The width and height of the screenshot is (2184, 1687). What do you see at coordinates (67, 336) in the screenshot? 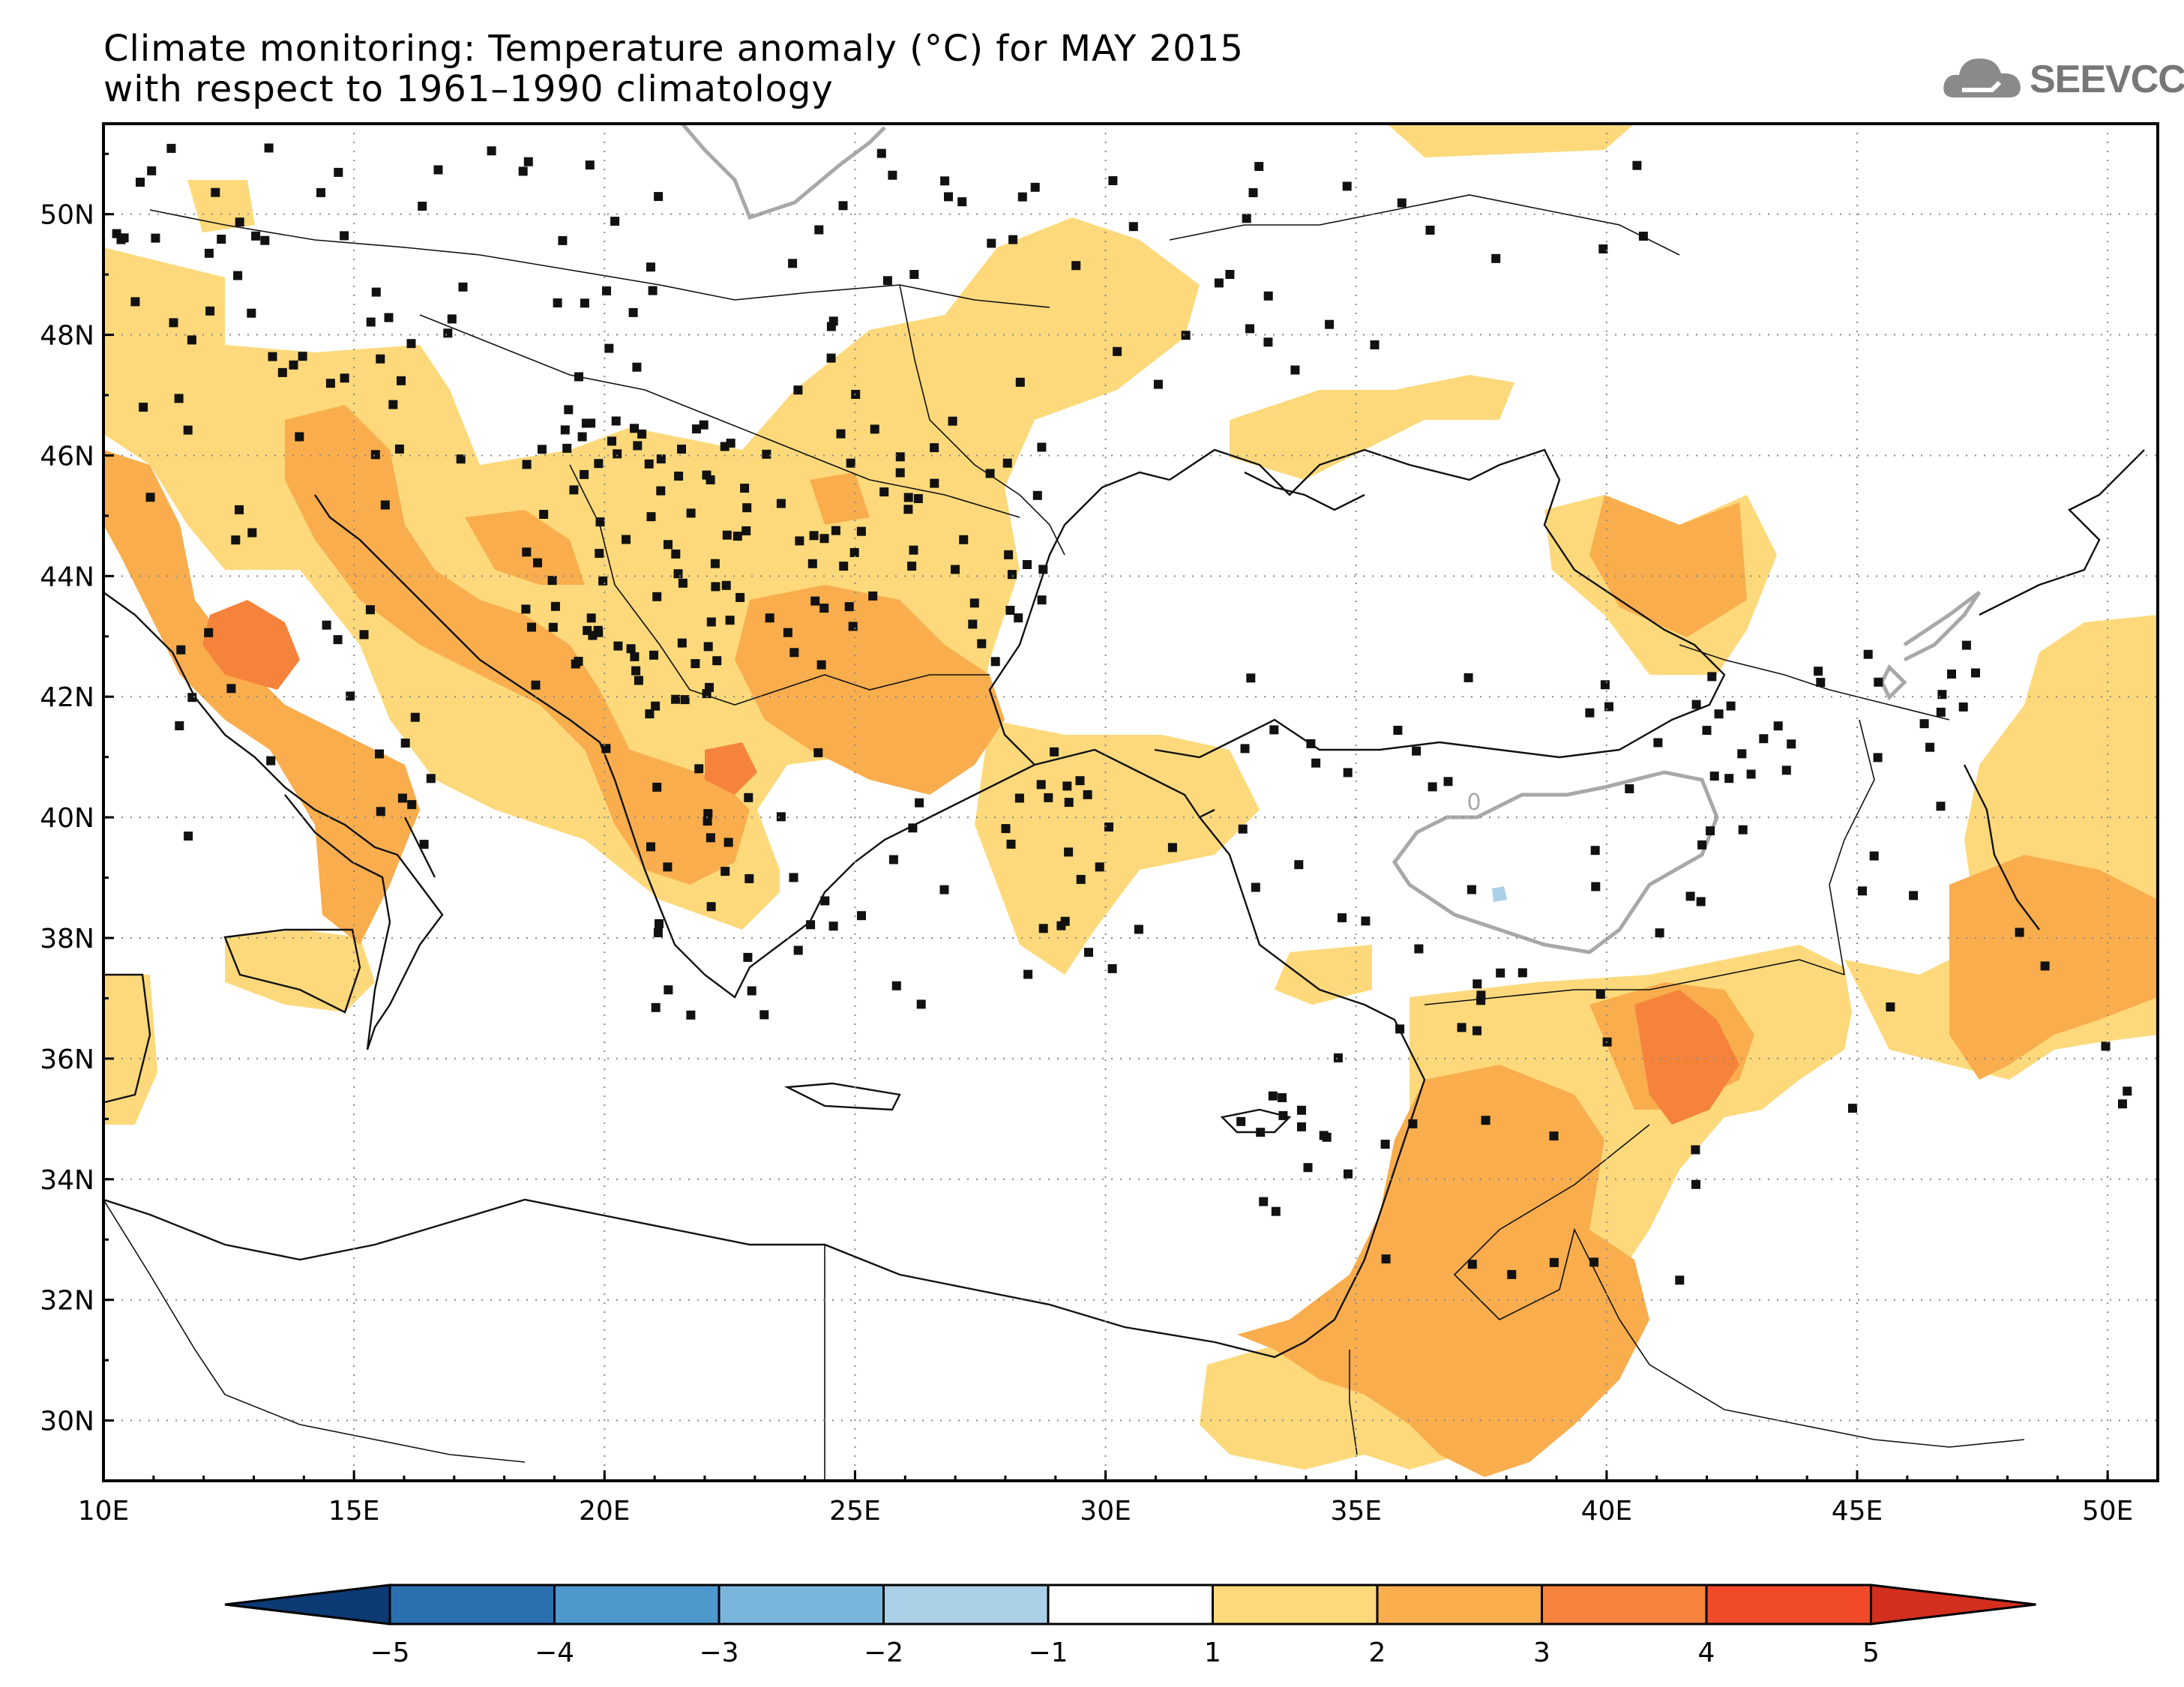
I see `lat-tick-label: 48N` at bounding box center [67, 336].